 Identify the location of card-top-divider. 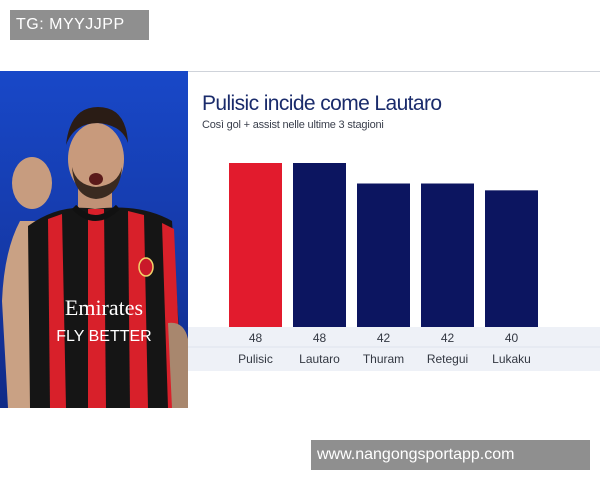
(300, 71).